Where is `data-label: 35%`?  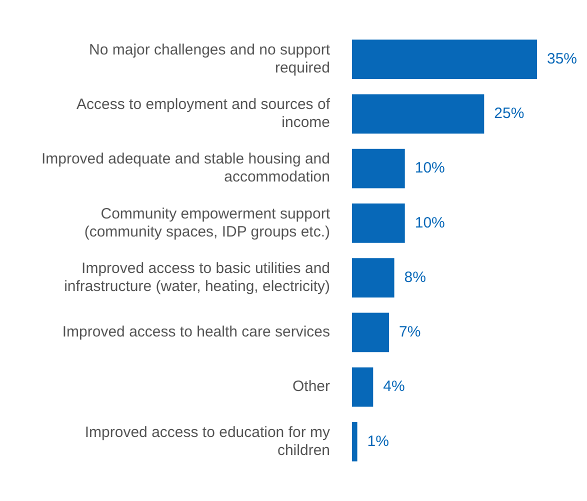
data-label: 35% is located at coordinates (562, 59).